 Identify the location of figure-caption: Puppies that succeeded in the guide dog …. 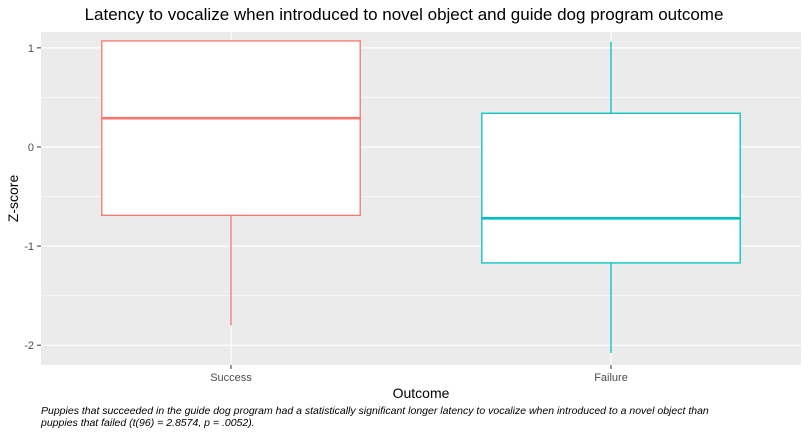
(375, 417).